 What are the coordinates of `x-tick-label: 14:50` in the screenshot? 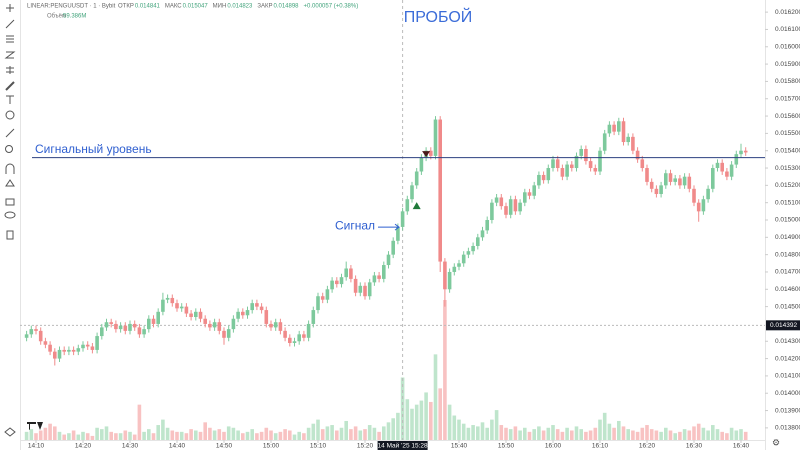 It's located at (224, 446).